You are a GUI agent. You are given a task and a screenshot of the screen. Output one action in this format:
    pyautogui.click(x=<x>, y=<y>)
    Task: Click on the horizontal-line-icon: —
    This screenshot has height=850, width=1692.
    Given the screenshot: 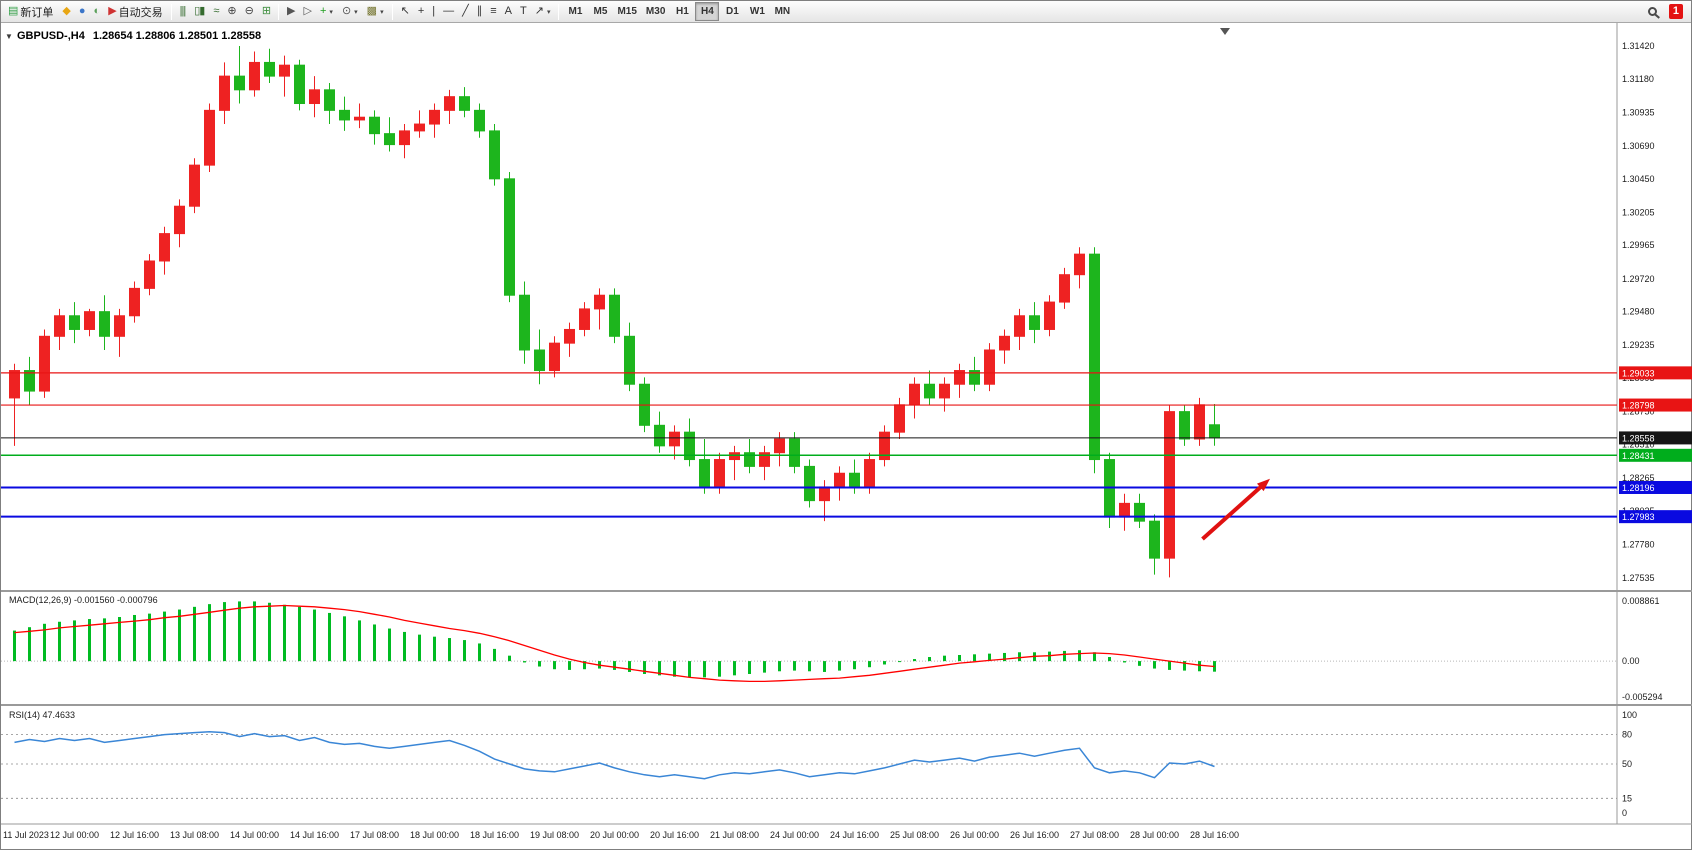 What is the action you would take?
    pyautogui.click(x=448, y=11)
    